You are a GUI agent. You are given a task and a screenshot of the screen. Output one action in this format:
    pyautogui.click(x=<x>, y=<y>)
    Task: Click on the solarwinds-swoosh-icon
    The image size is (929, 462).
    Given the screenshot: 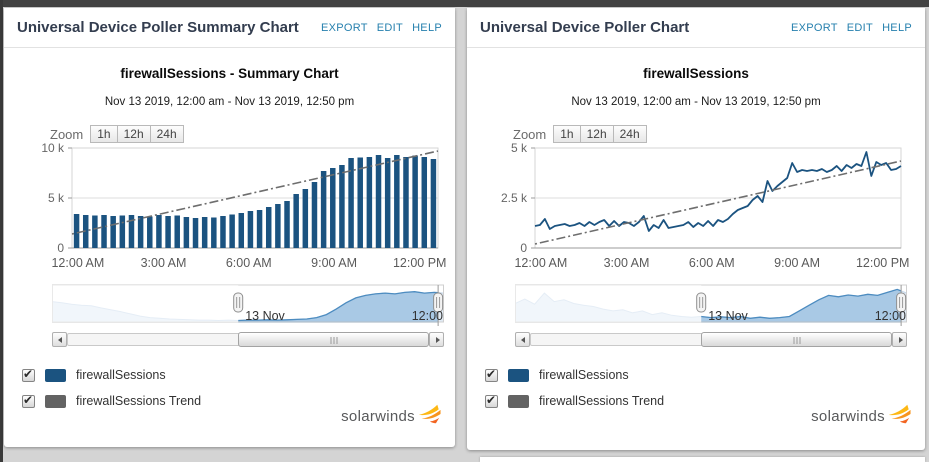 What is the action you would take?
    pyautogui.click(x=899, y=413)
    